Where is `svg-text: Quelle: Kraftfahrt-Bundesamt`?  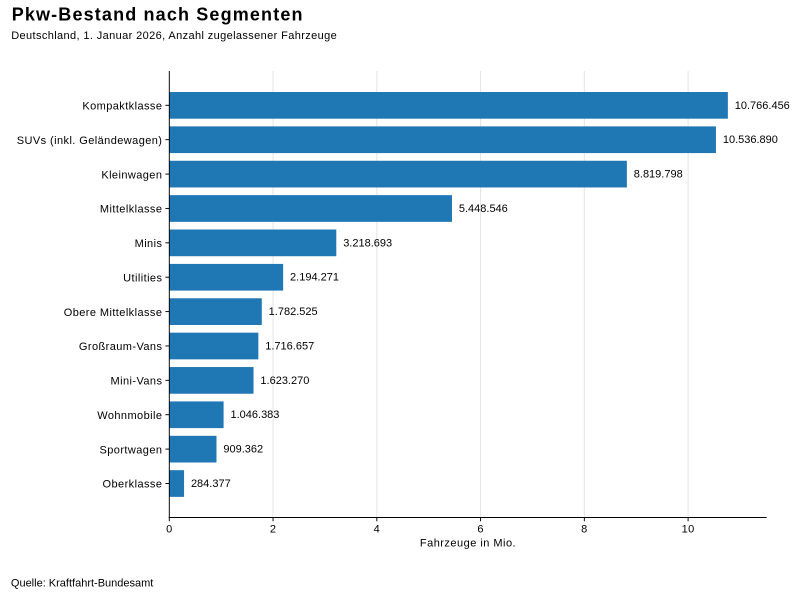 svg-text: Quelle: Kraftfahrt-Bundesamt is located at coordinates (82, 583).